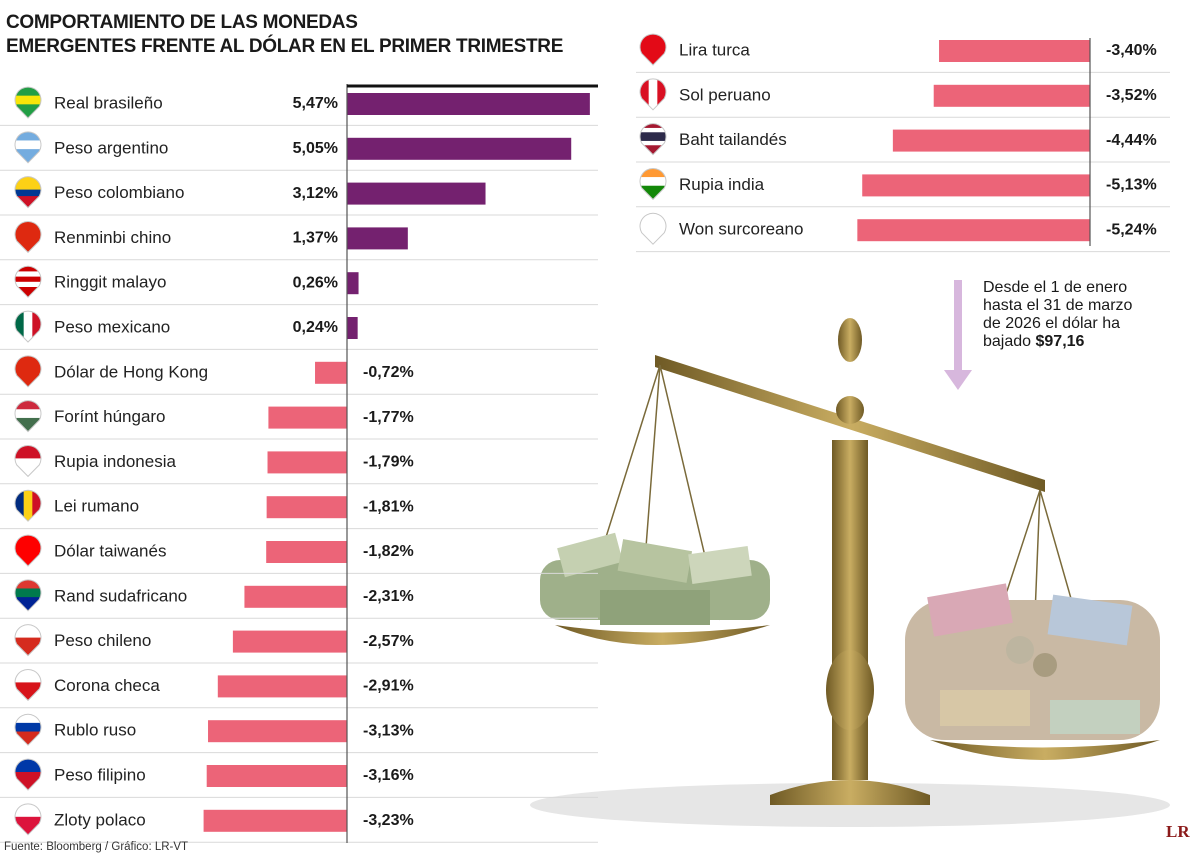  Describe the element at coordinates (725, 94) in the screenshot. I see `category-label: Sol peruano` at that location.